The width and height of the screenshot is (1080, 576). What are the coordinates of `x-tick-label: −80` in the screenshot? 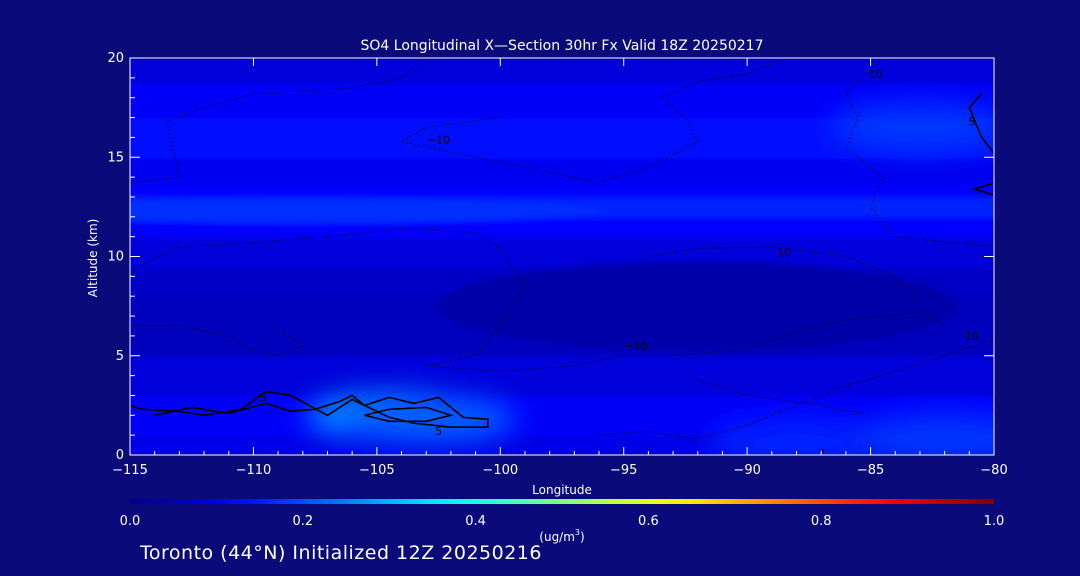 It's located at (993, 470).